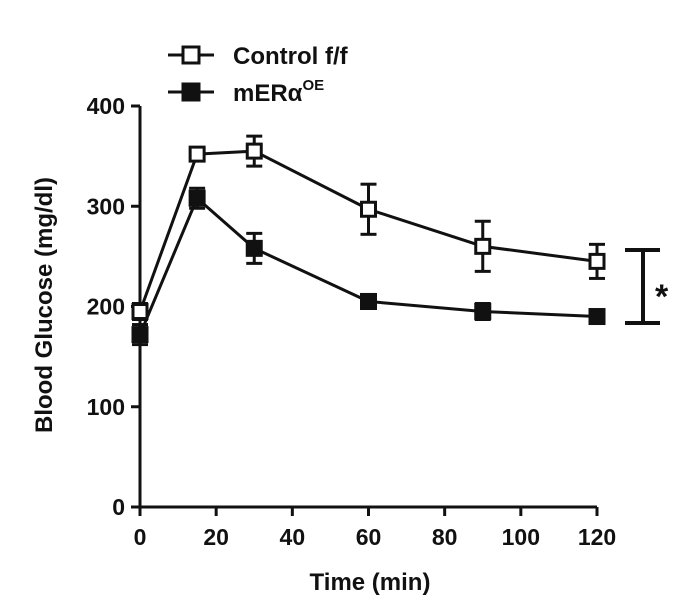 This screenshot has width=683, height=601. Describe the element at coordinates (216, 537) in the screenshot. I see `x-tick-label: 20` at that location.